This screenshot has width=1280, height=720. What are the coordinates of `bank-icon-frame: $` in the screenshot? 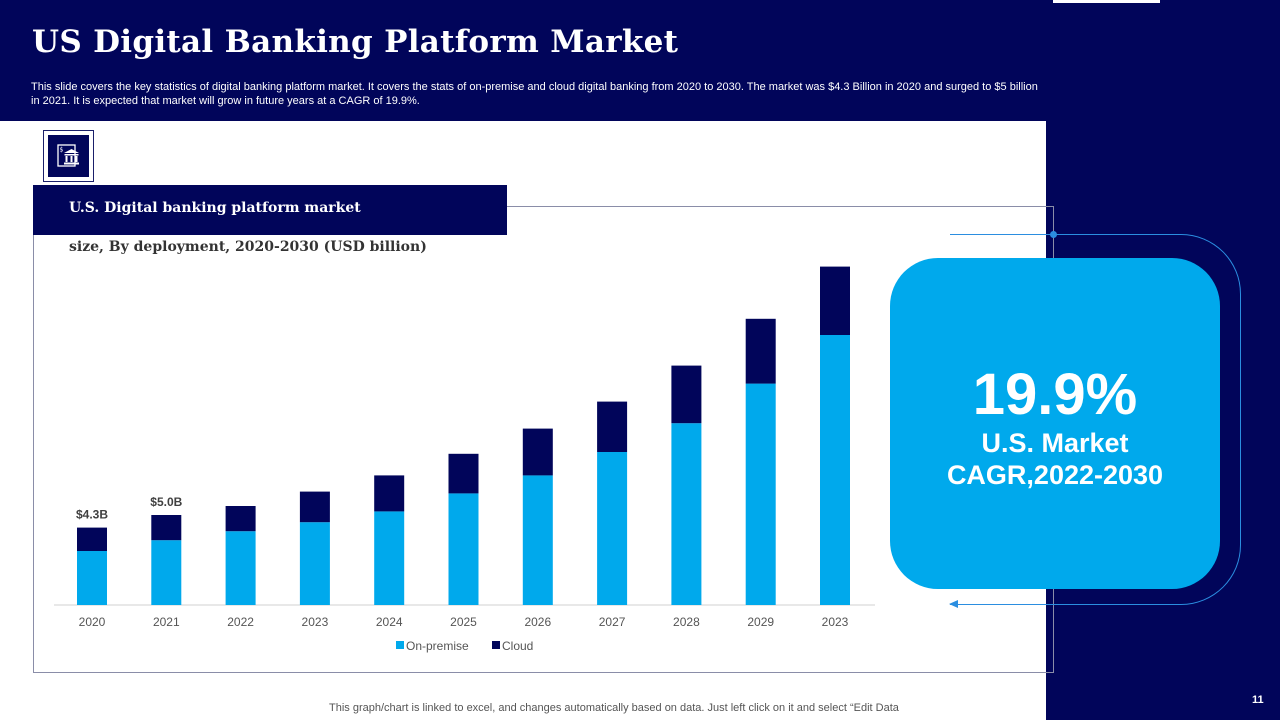 It's located at (68, 156).